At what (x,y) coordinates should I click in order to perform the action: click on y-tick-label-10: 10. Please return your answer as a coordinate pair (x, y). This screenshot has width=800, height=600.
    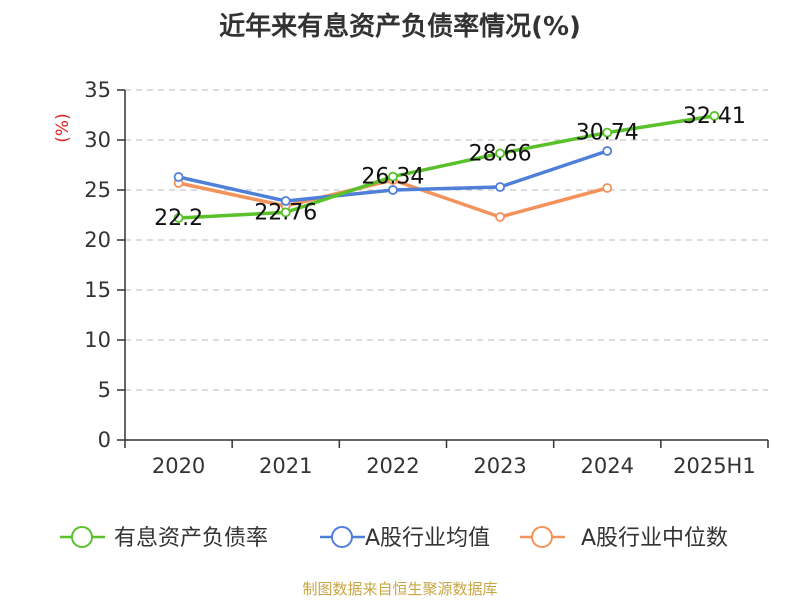
    Looking at the image, I should click on (97, 340).